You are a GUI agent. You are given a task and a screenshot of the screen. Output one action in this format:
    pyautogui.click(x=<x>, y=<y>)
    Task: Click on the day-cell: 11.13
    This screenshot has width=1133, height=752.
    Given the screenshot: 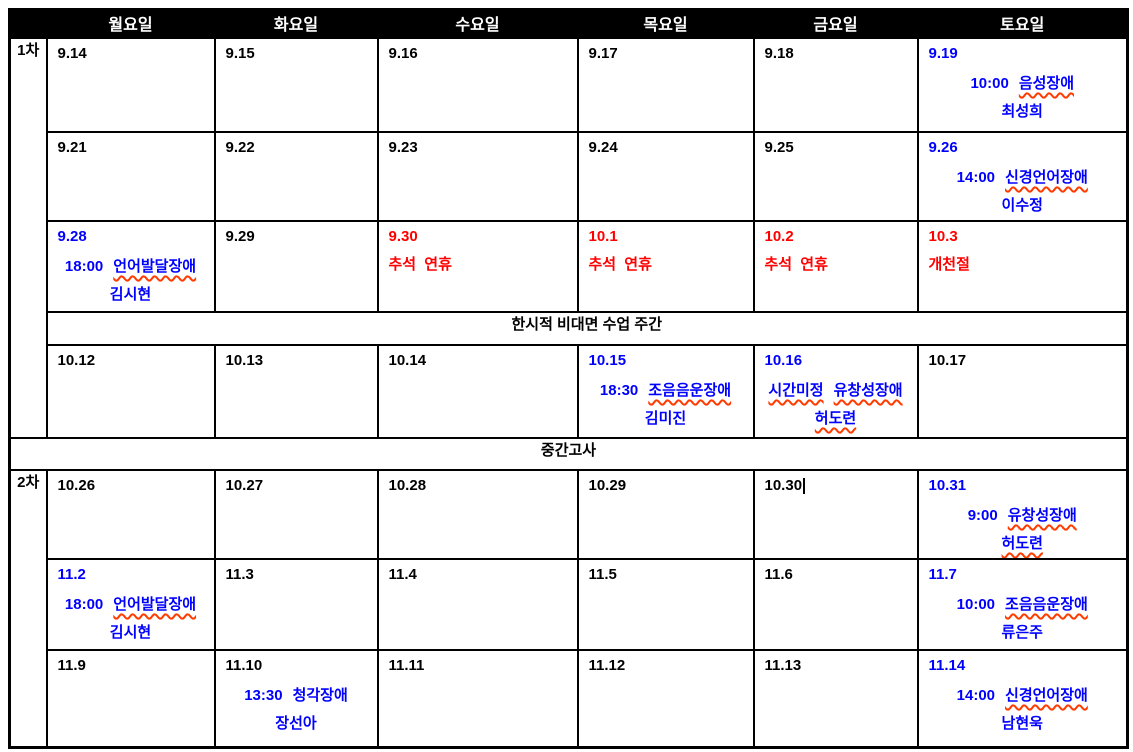 What is the action you would take?
    pyautogui.click(x=835, y=698)
    